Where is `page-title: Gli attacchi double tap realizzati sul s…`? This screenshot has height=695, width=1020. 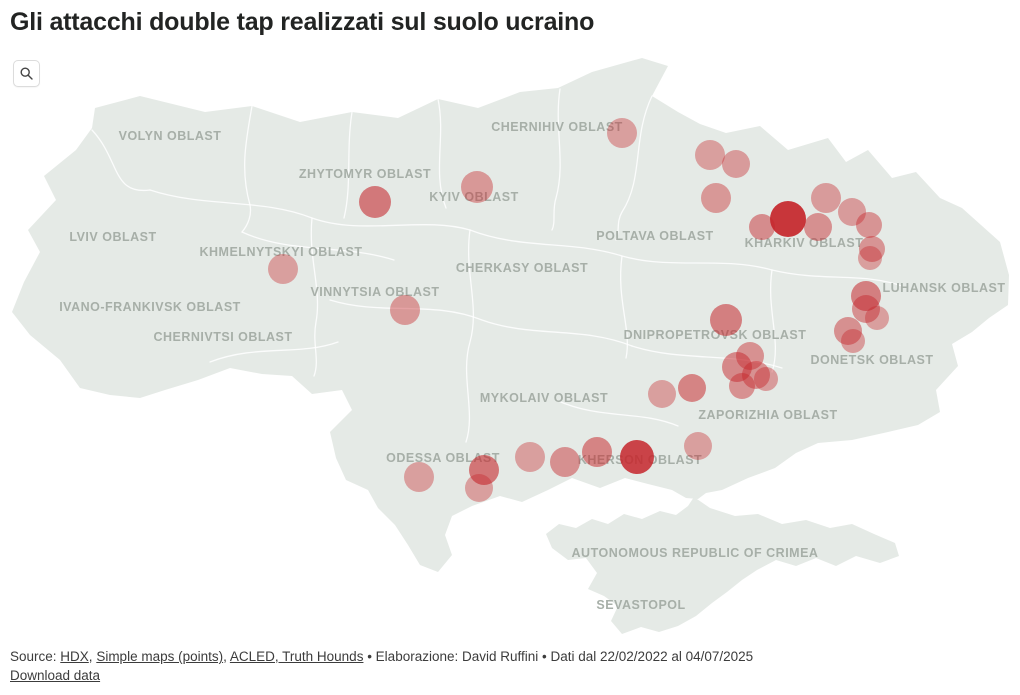 page-title: Gli attacchi double tap realizzati sul s… is located at coordinates (302, 22).